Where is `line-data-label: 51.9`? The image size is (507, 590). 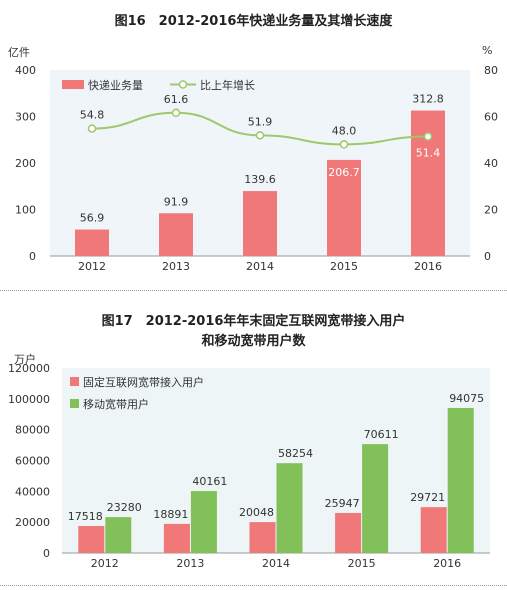
line-data-label: 51.9 is located at coordinates (260, 121).